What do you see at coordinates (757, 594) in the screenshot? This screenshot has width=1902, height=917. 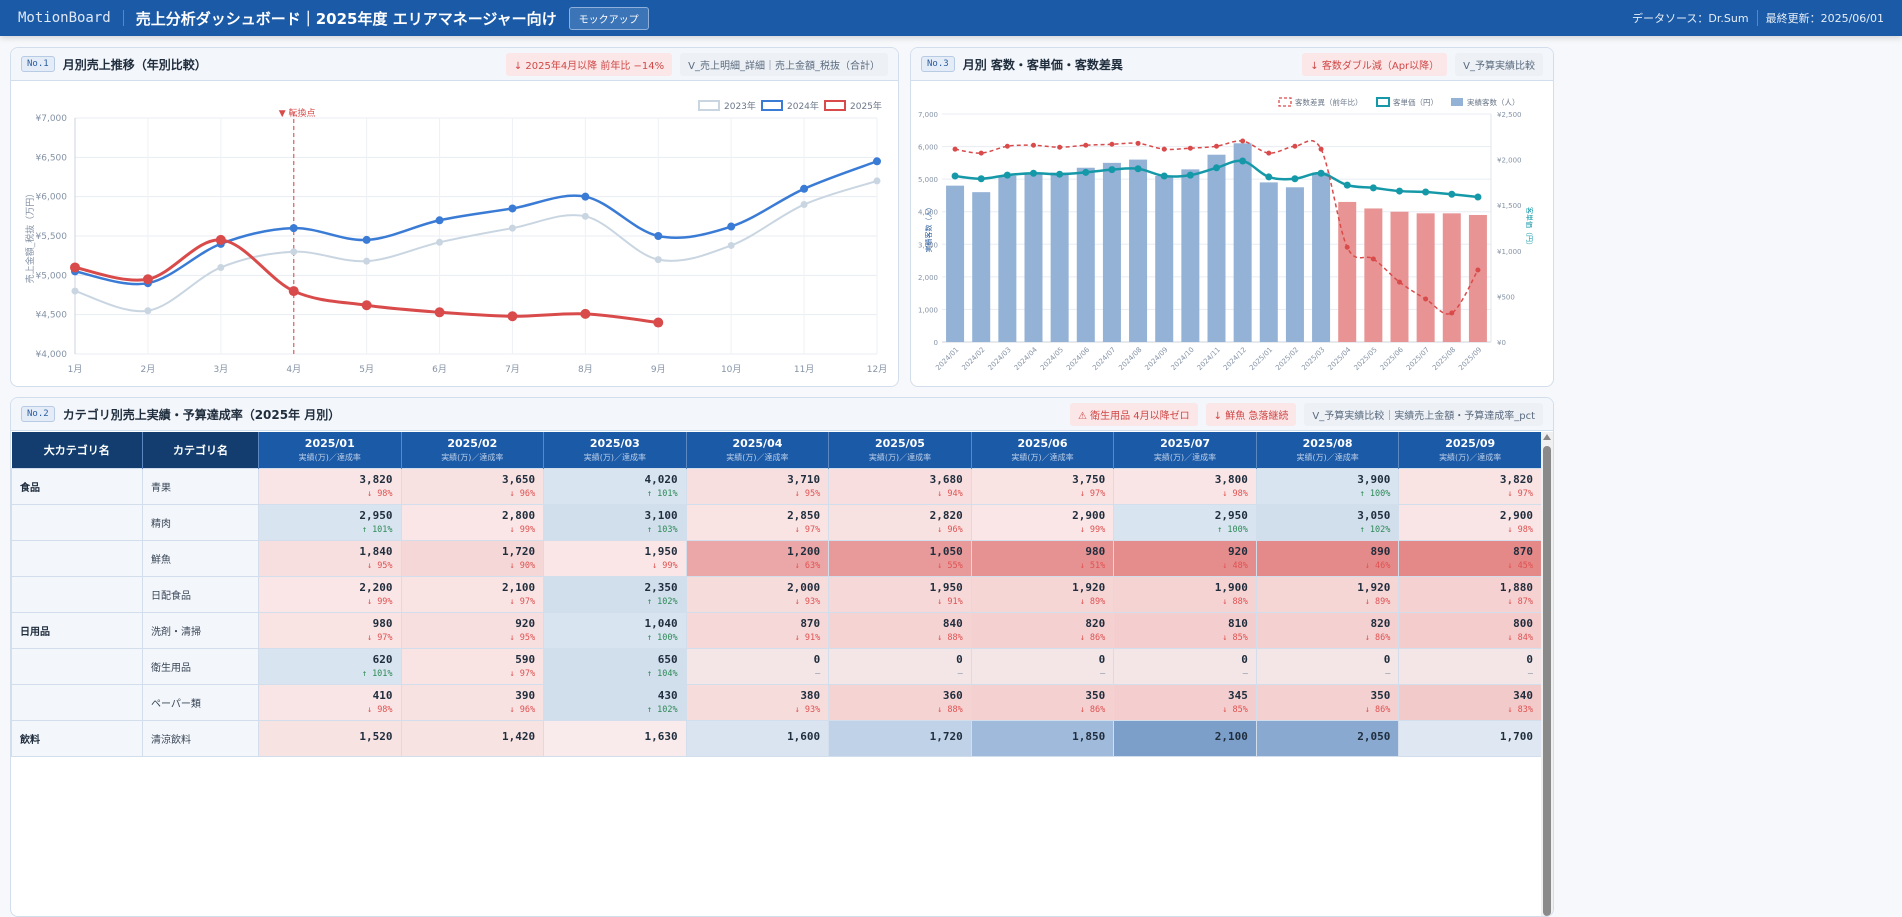 I see `value-cell: 2,000 ↓ 93%` at bounding box center [757, 594].